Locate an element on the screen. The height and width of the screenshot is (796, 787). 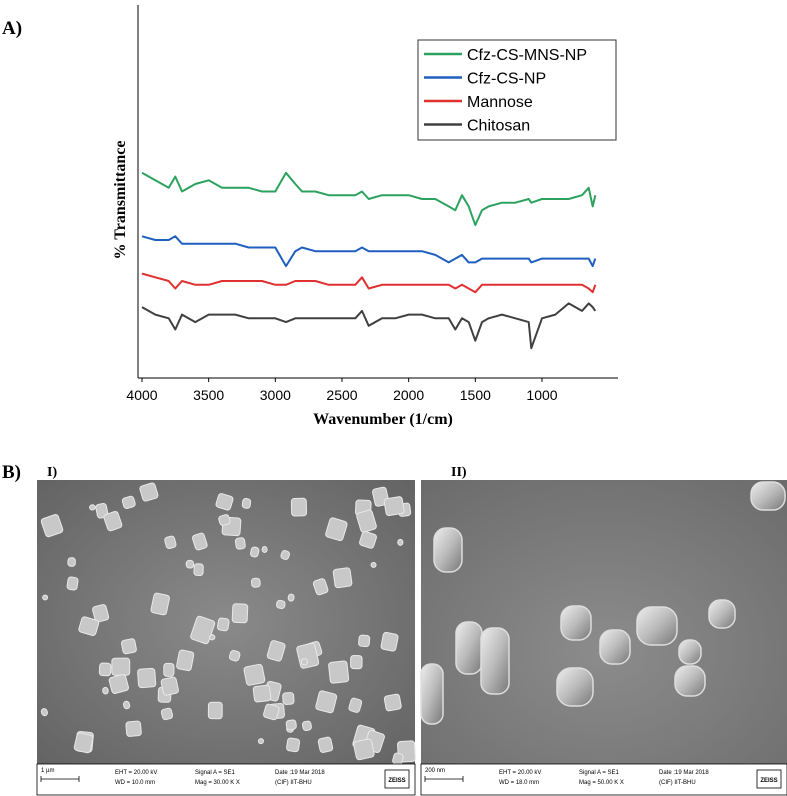
legend-label: Mannose is located at coordinates (500, 102).